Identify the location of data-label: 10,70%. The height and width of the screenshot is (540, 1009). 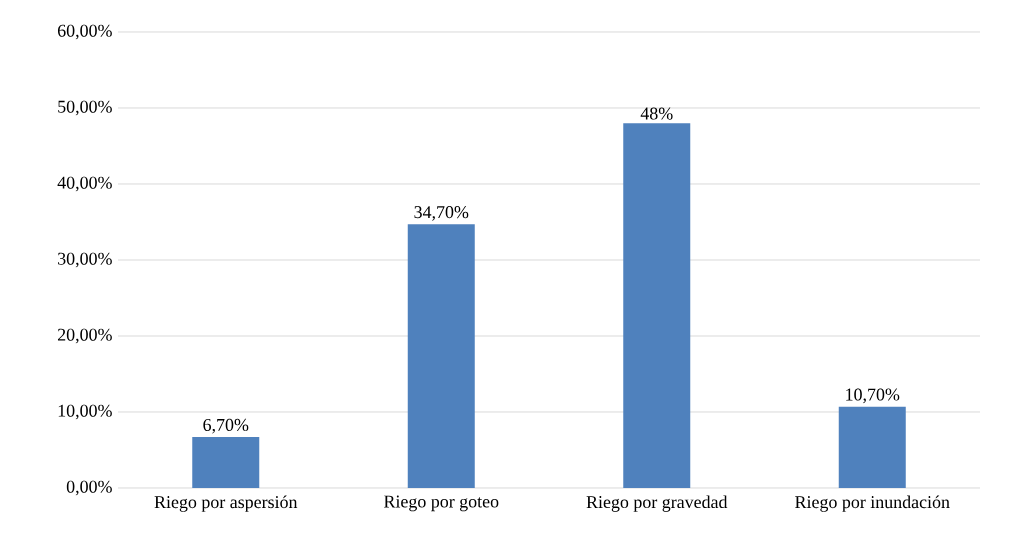
(873, 396).